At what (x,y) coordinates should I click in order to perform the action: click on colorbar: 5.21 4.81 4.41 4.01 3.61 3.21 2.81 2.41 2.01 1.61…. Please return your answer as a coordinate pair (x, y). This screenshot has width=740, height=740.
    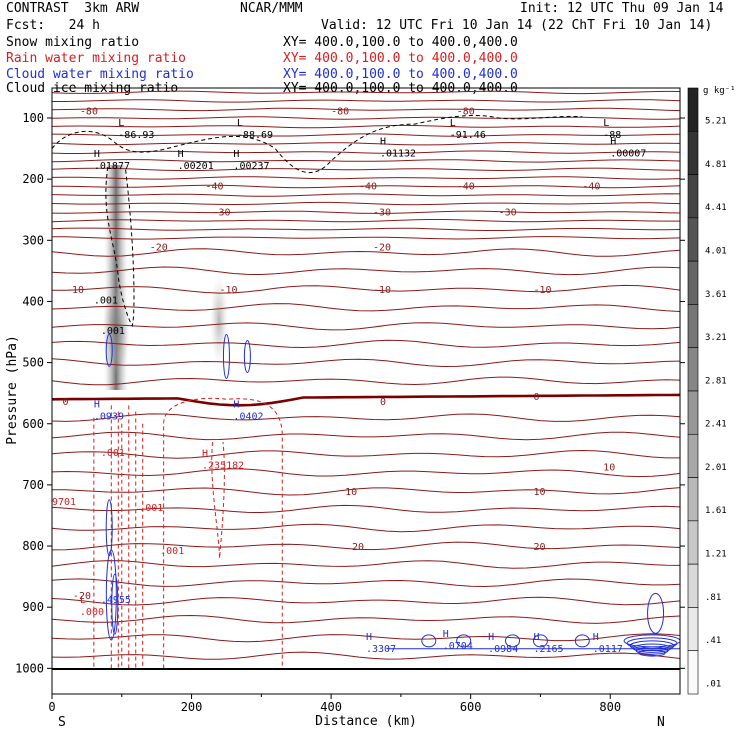
    Looking at the image, I should click on (707, 391).